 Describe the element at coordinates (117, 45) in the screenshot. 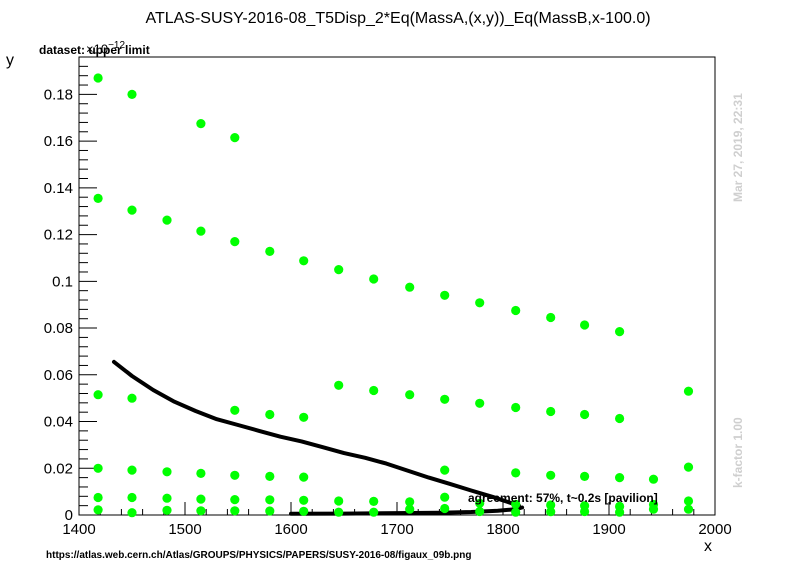

I see `exponent-power: −12` at that location.